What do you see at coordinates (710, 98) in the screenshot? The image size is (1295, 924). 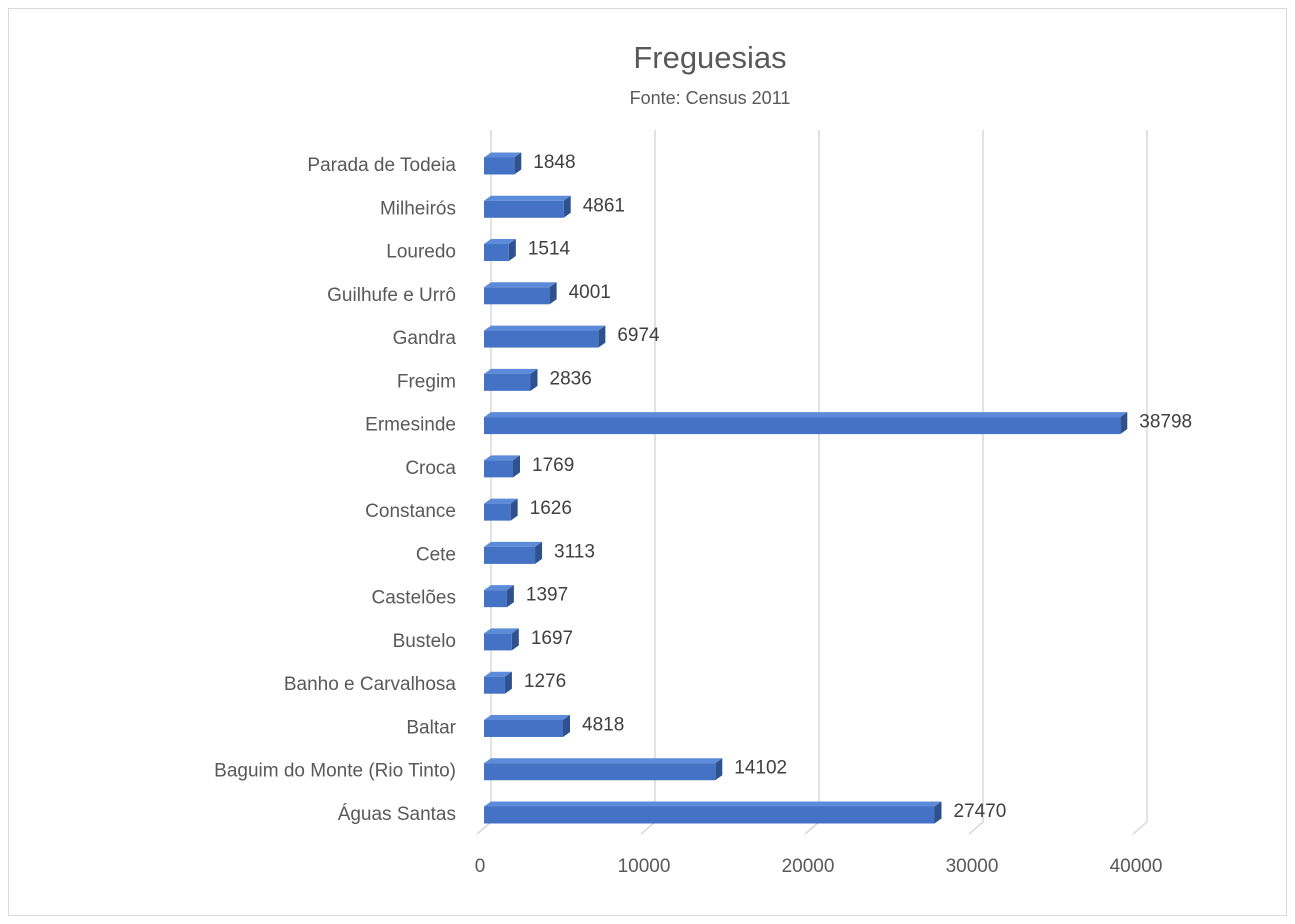 I see `chart-subtitle: Fonte: Census 2011` at bounding box center [710, 98].